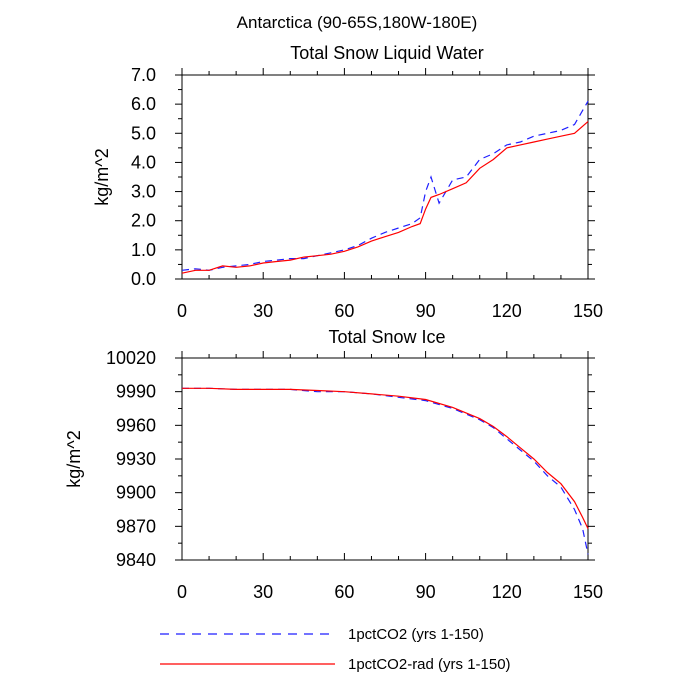 Image resolution: width=700 pixels, height=700 pixels. What do you see at coordinates (74, 458) in the screenshot?
I see `y-axis-label-snow-ice: kg/m^2` at bounding box center [74, 458].